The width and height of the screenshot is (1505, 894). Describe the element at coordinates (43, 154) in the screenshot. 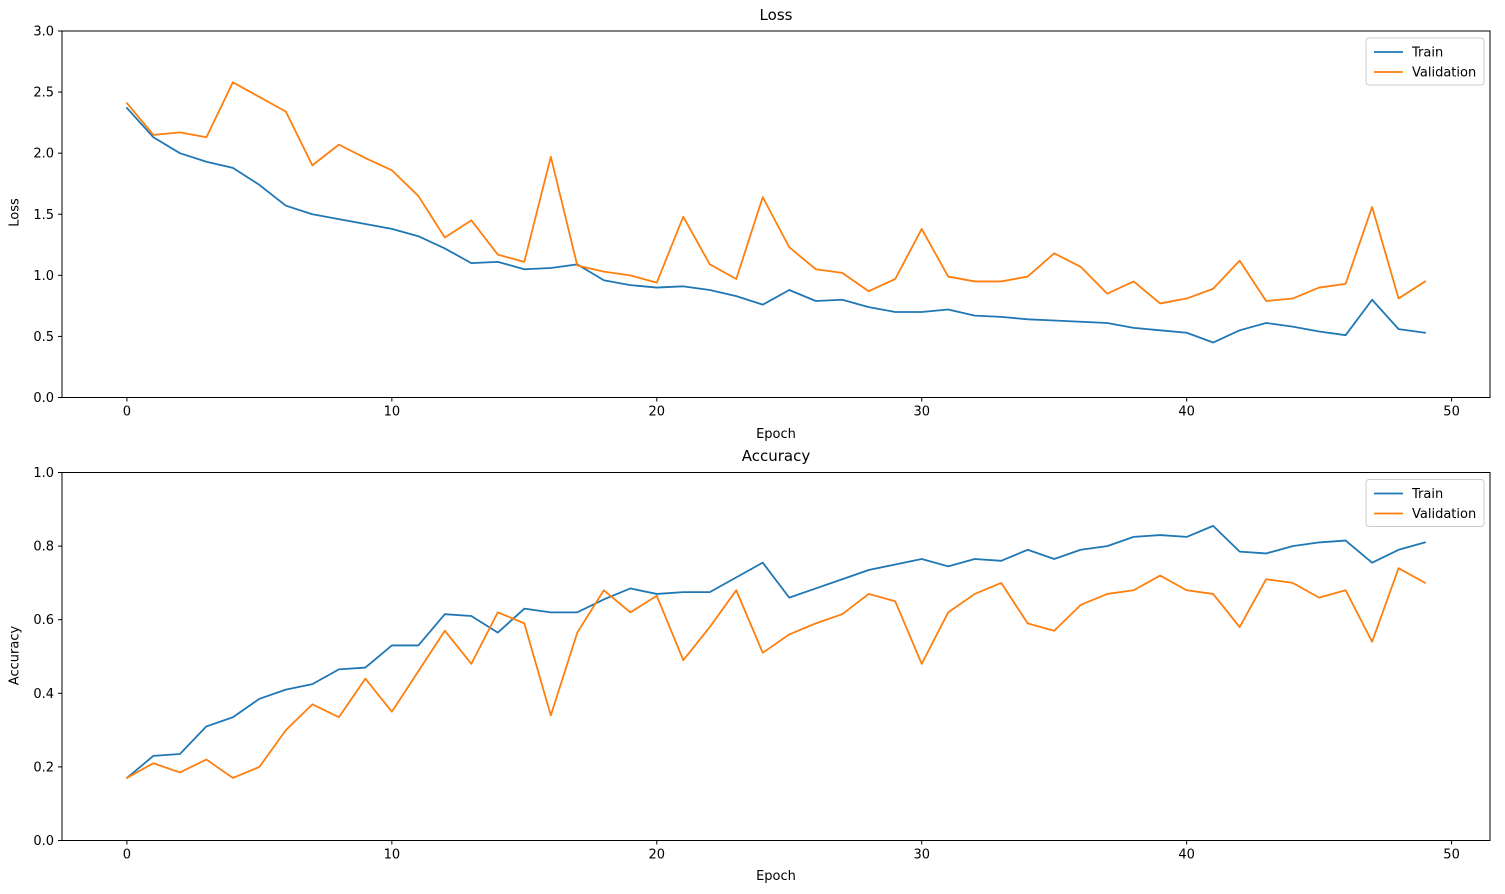

I see `y-tick-label: 2.0` at that location.